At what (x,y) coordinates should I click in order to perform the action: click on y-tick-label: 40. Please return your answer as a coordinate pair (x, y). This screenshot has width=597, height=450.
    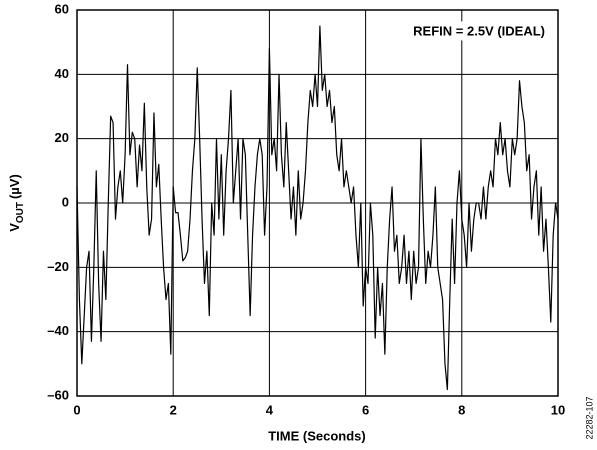
    Looking at the image, I should click on (62, 73).